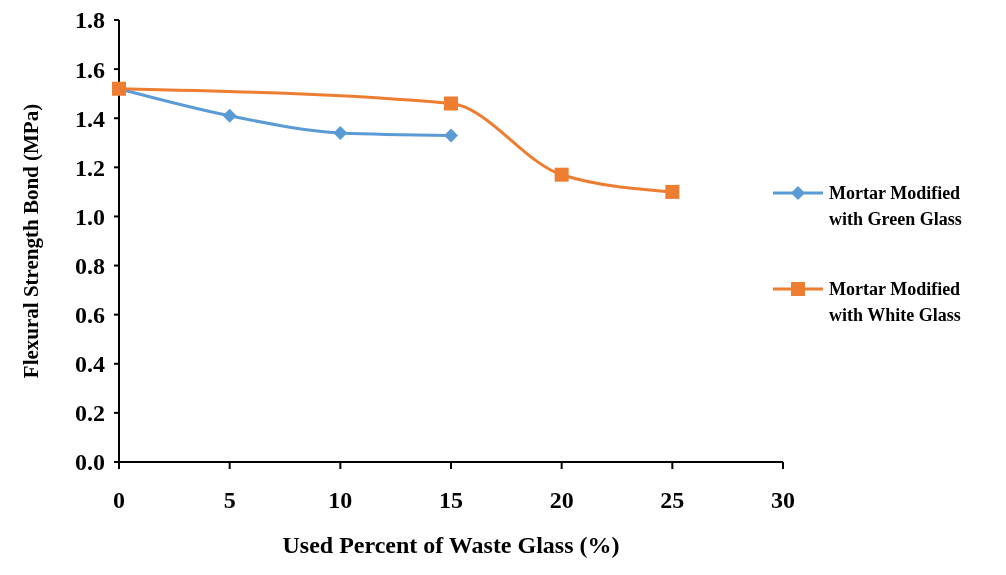 The width and height of the screenshot is (1006, 575). I want to click on x-tick-label: 0, so click(119, 500).